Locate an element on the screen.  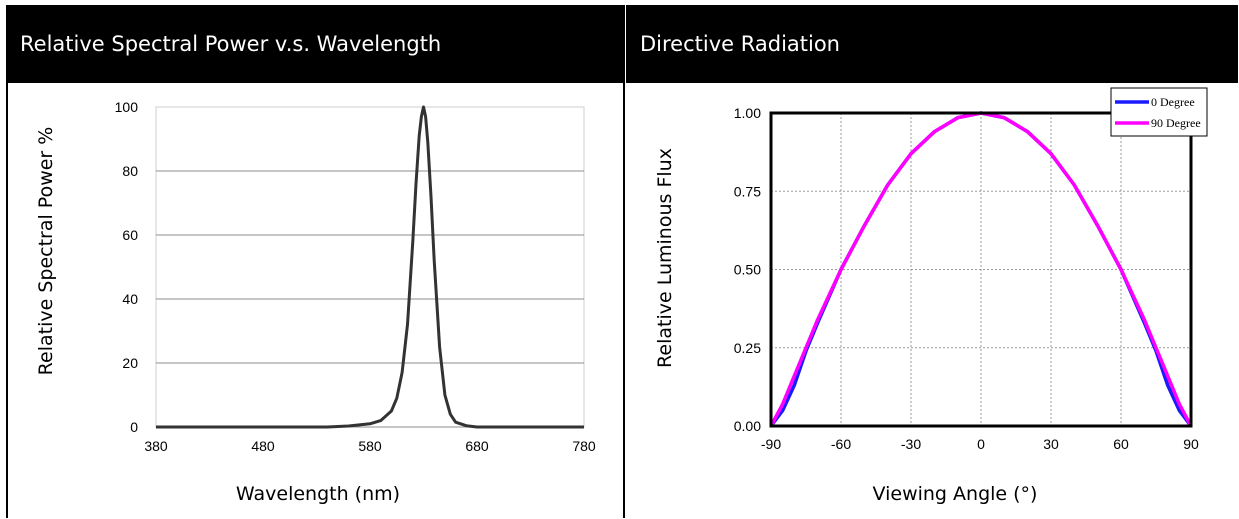
spectral-x-tick-label: 480 is located at coordinates (263, 446).